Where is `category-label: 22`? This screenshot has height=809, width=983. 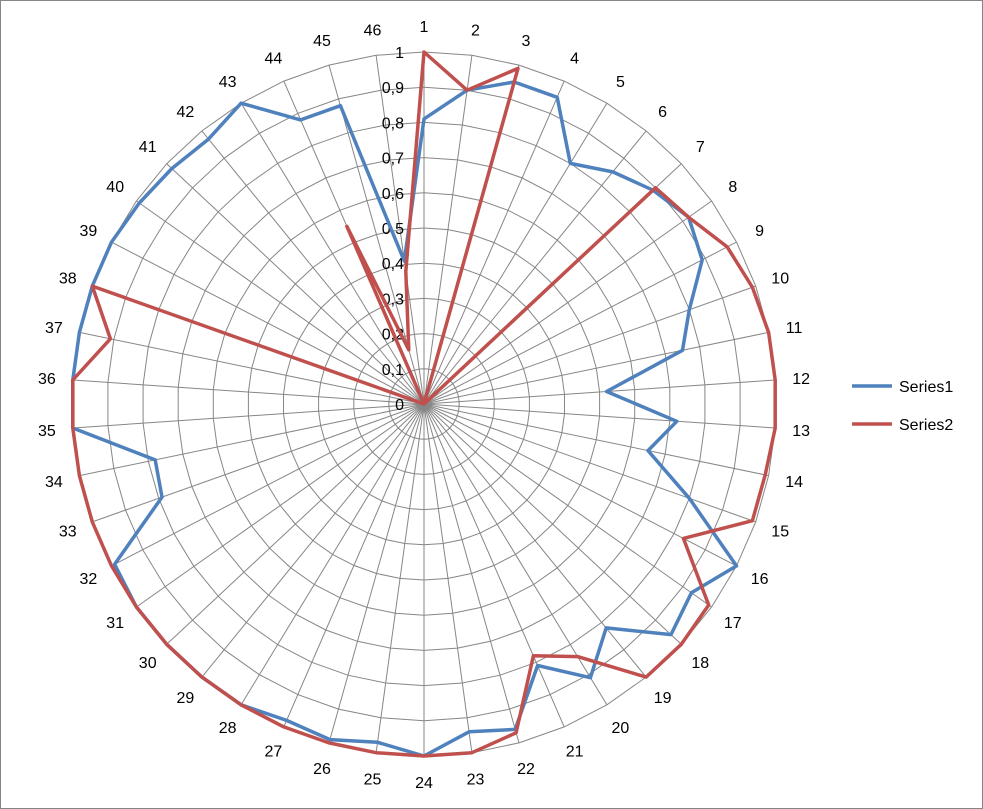 category-label: 22 is located at coordinates (526, 769).